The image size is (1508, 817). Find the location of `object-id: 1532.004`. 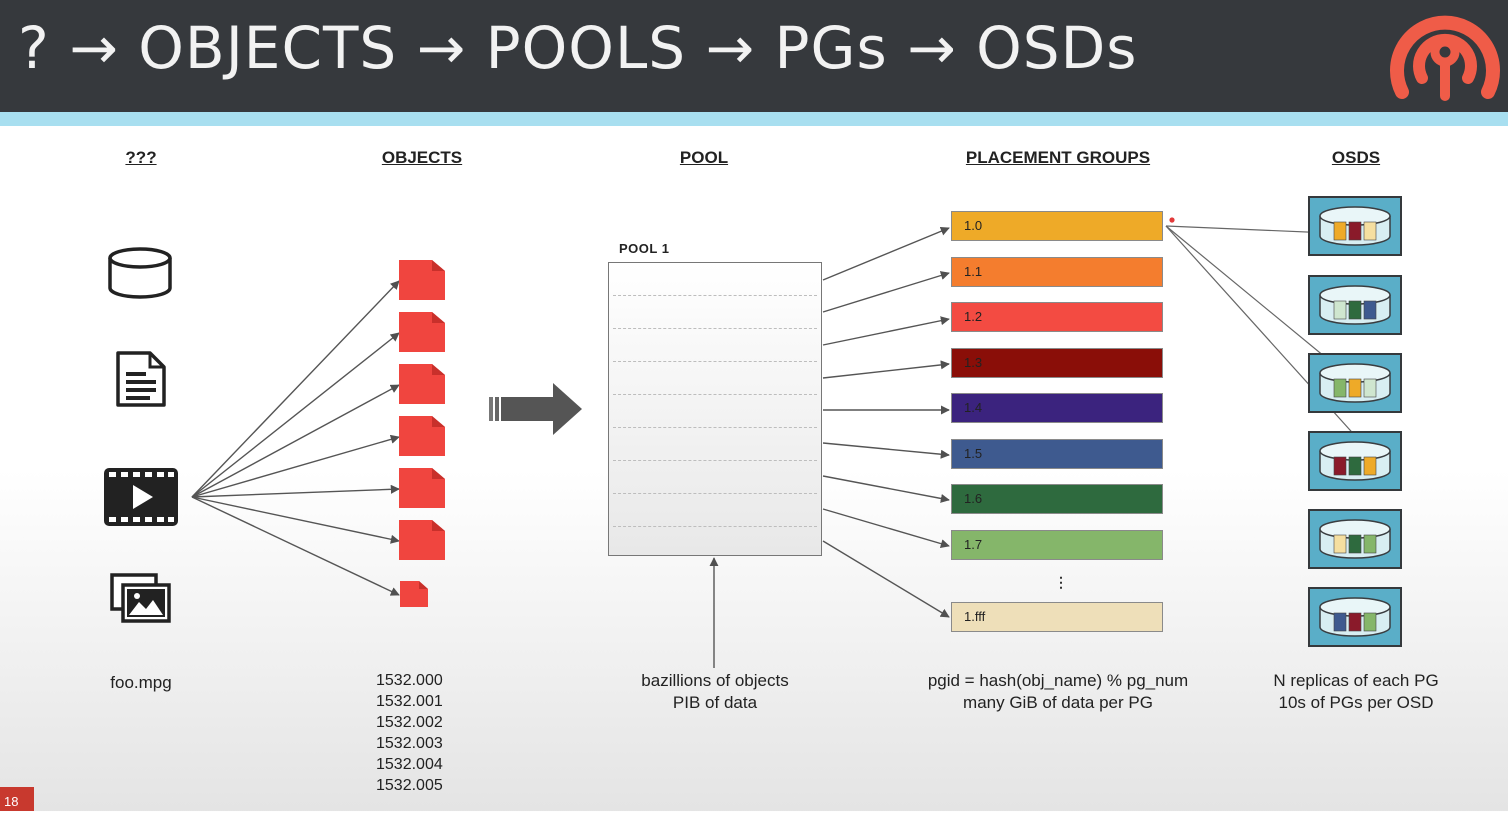

object-id: 1532.004 is located at coordinates (409, 764).